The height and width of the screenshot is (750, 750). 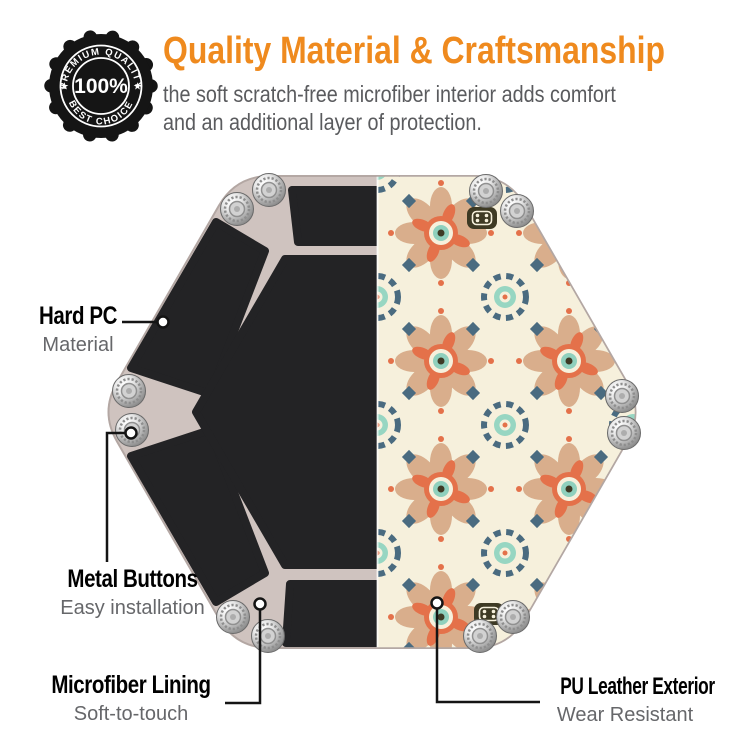 I want to click on callout-pu-leather-sublabel: Wear Resistant, so click(x=625, y=715).